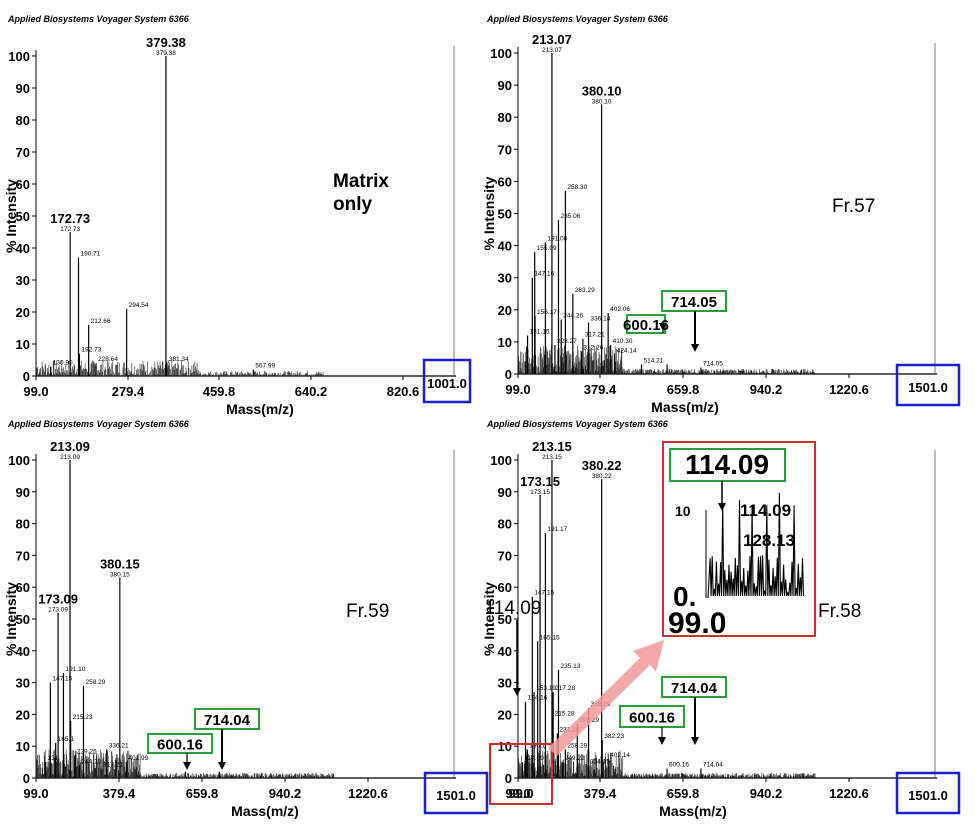 The width and height of the screenshot is (975, 836). I want to click on peak-top-label: 173.15, so click(540, 481).